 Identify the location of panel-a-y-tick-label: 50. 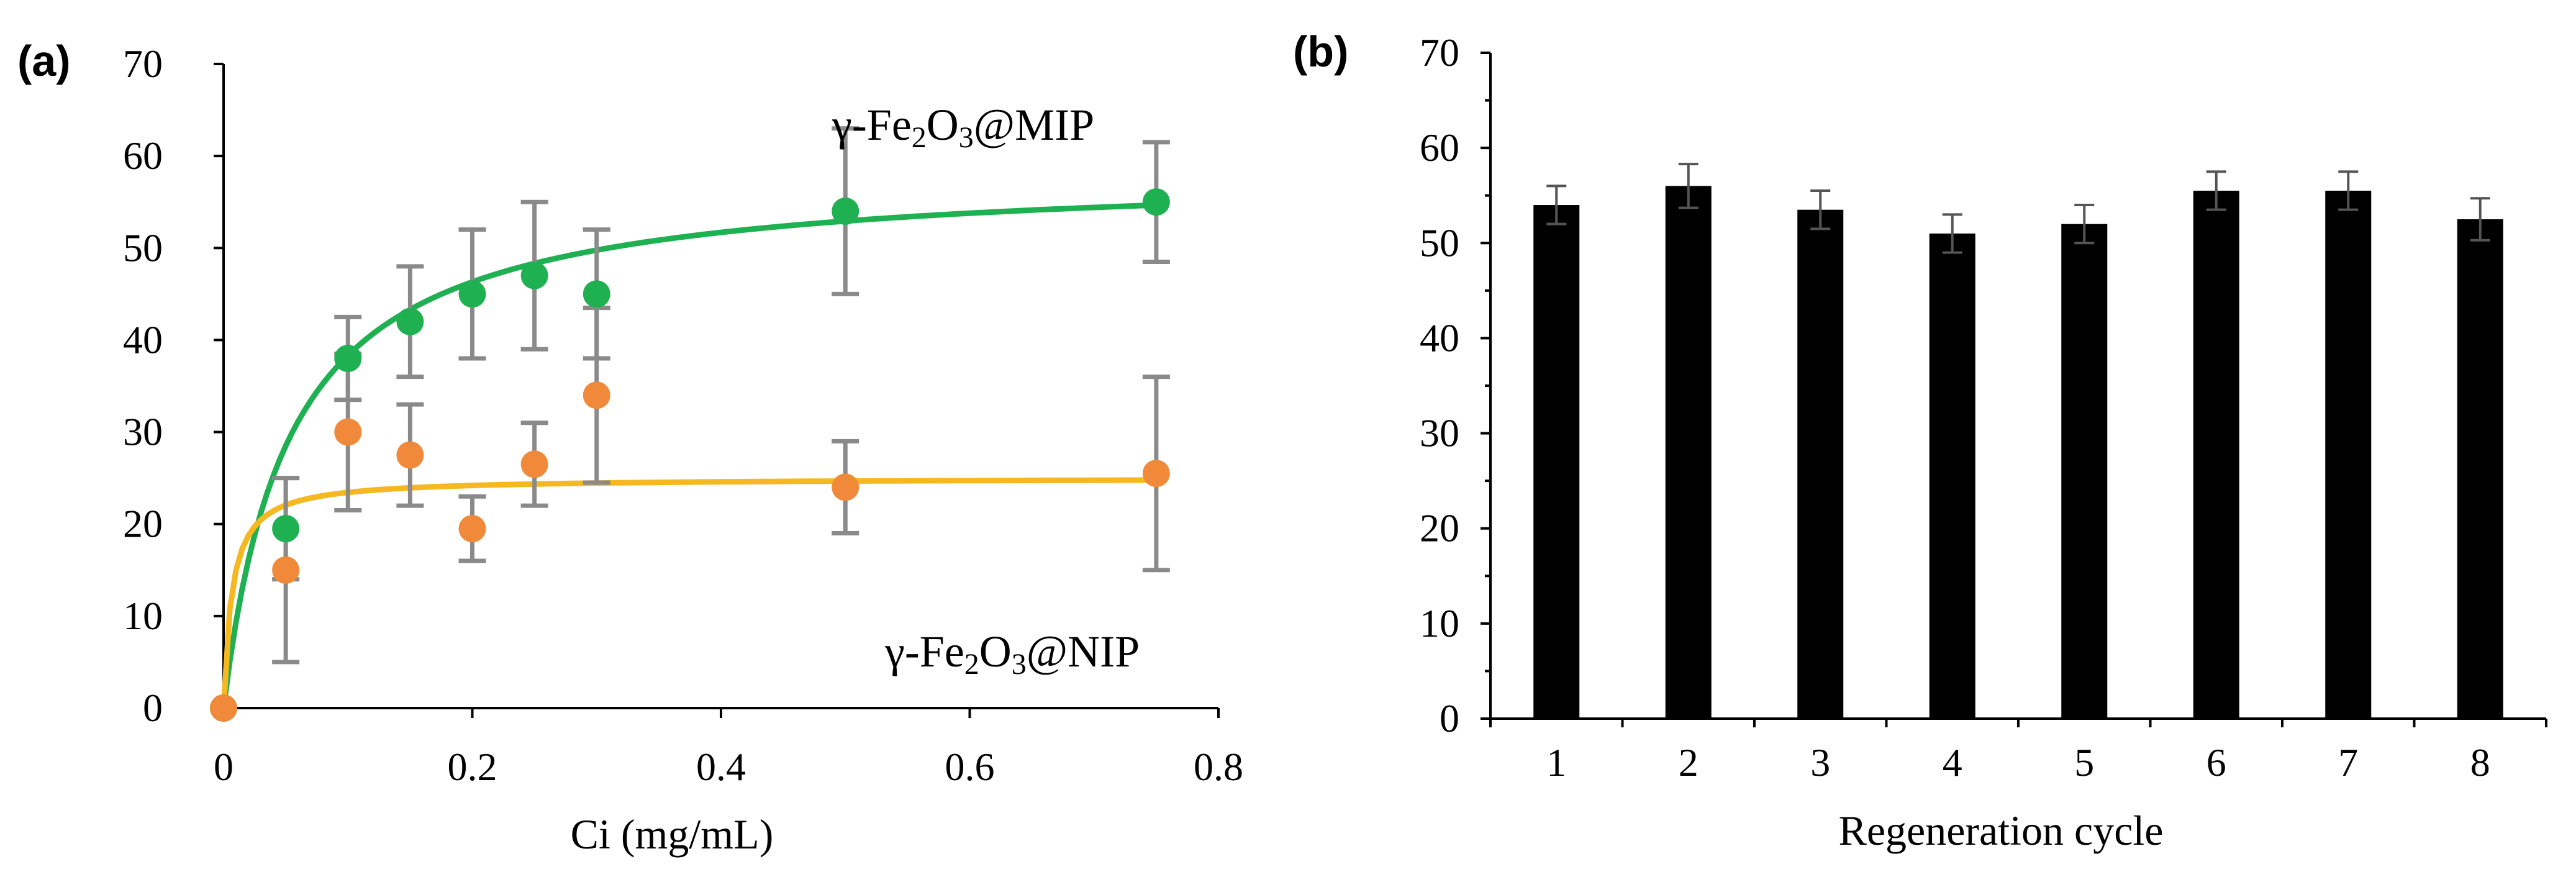
(143, 247).